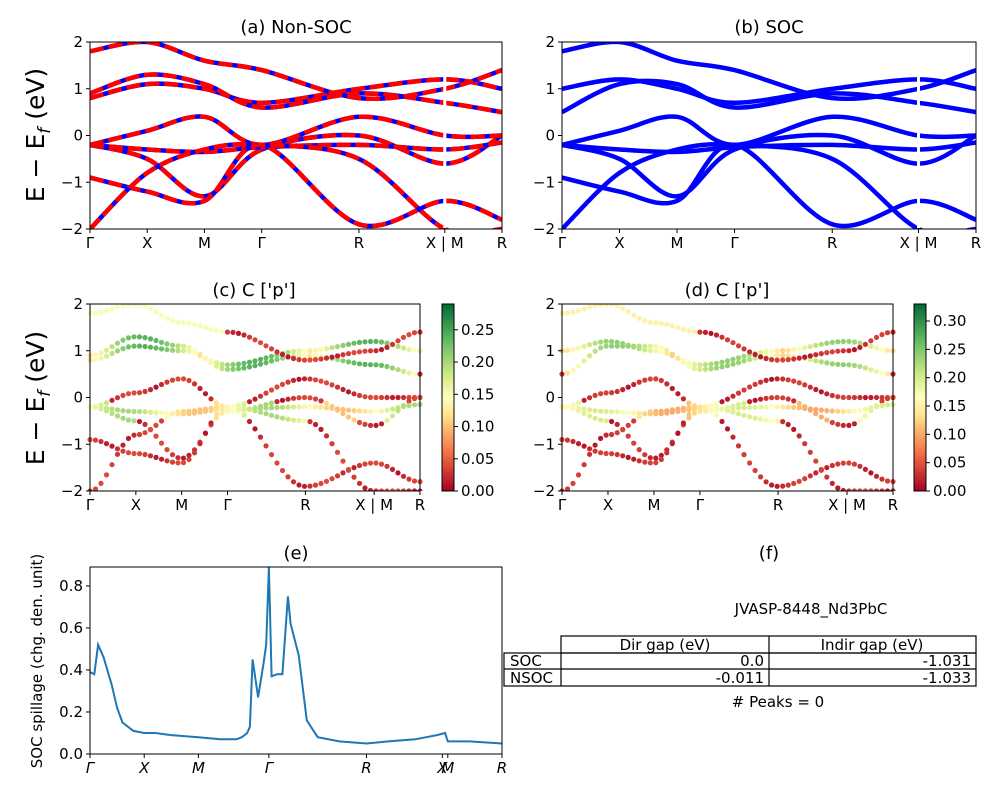 The width and height of the screenshot is (1000, 805). What do you see at coordinates (374, 505) in the screenshot?
I see `x-tick-label: X | M` at bounding box center [374, 505].